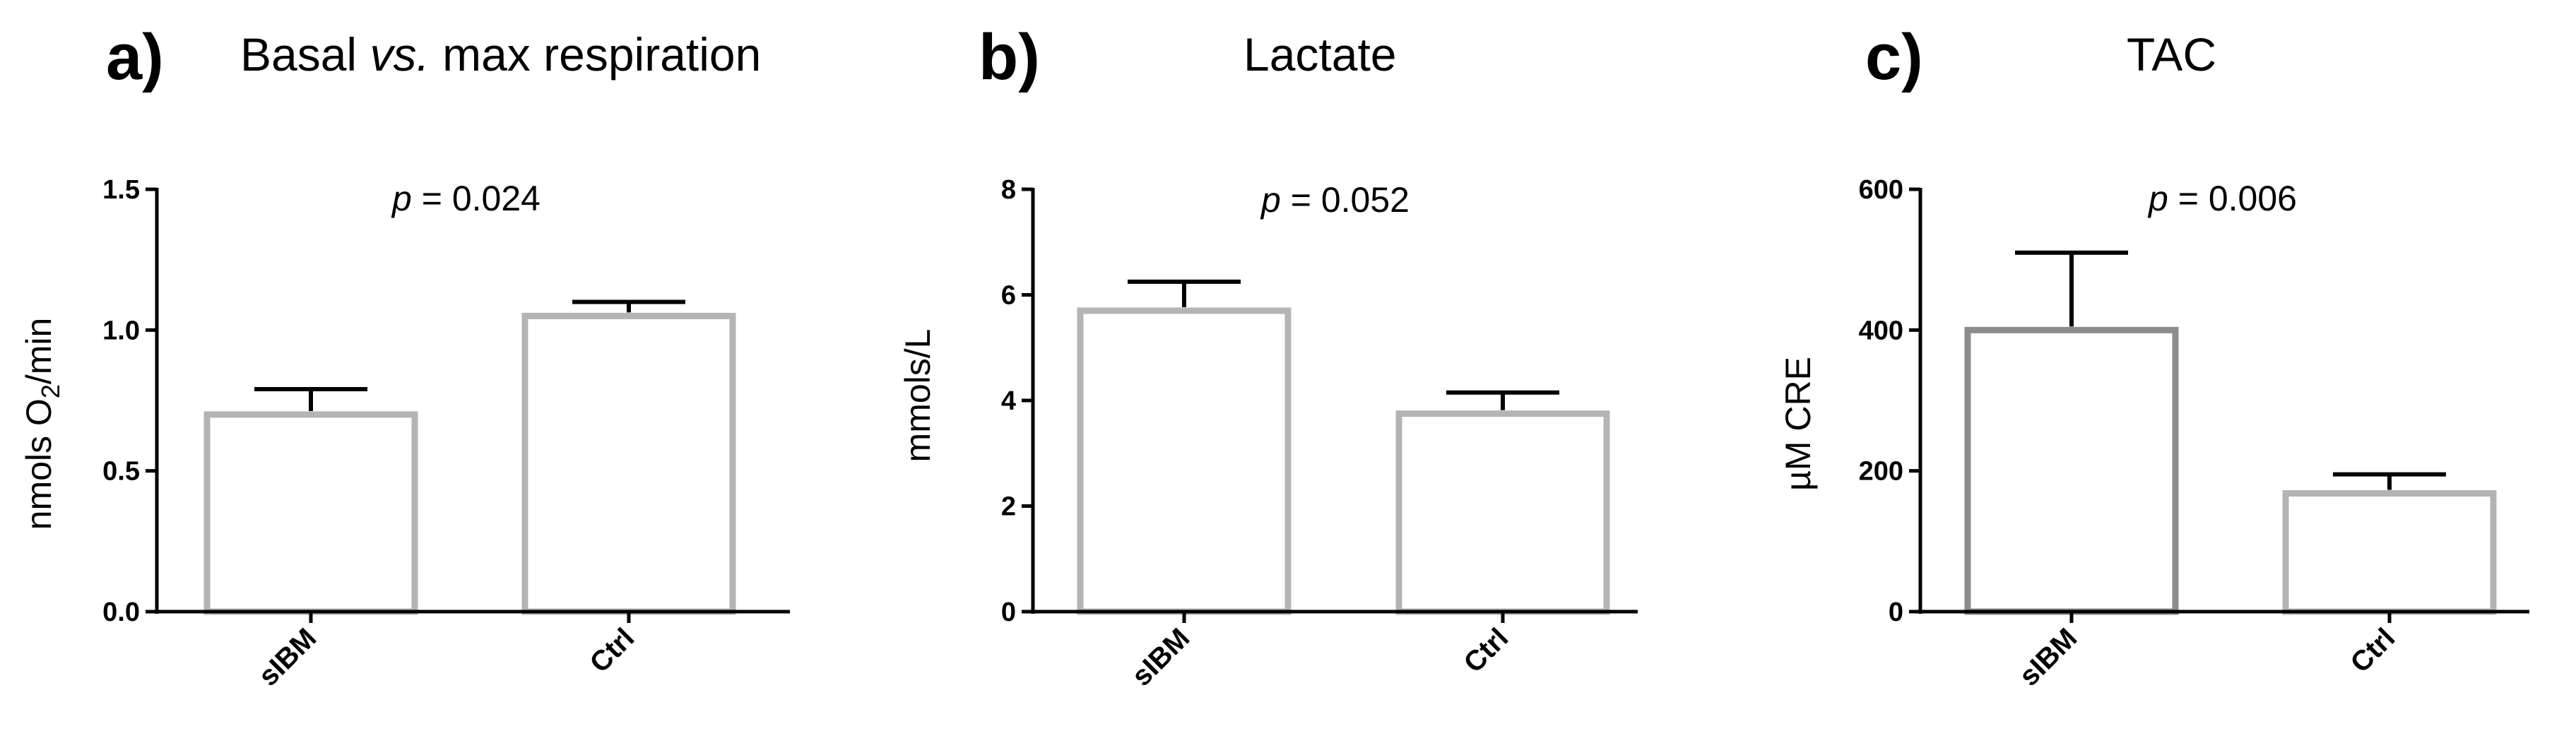  I want to click on y-tick-label: 0.0, so click(121, 612).